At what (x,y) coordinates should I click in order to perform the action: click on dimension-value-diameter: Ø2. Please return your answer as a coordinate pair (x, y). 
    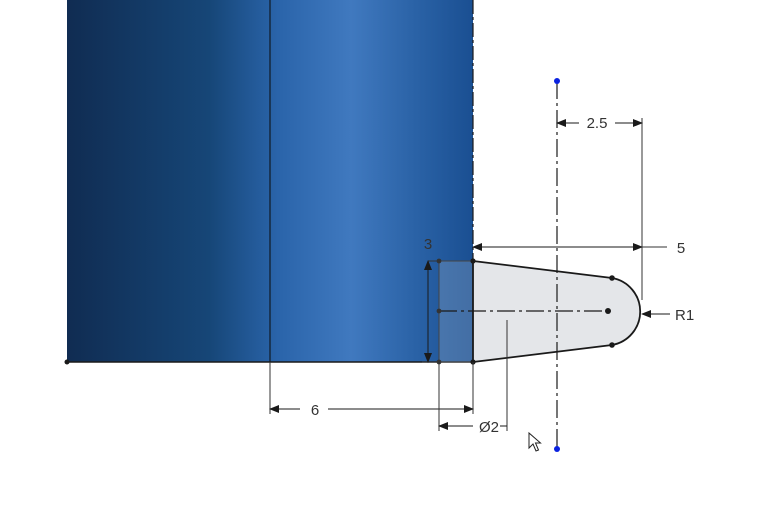
    Looking at the image, I should click on (489, 427).